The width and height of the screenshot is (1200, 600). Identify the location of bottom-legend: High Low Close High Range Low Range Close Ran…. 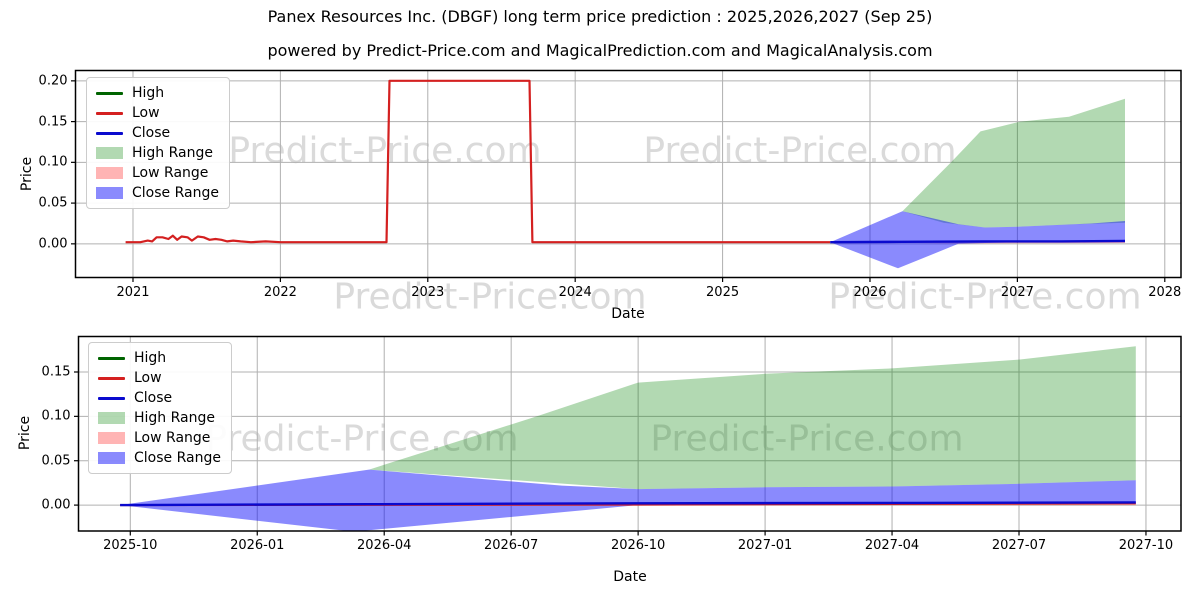
(160, 408).